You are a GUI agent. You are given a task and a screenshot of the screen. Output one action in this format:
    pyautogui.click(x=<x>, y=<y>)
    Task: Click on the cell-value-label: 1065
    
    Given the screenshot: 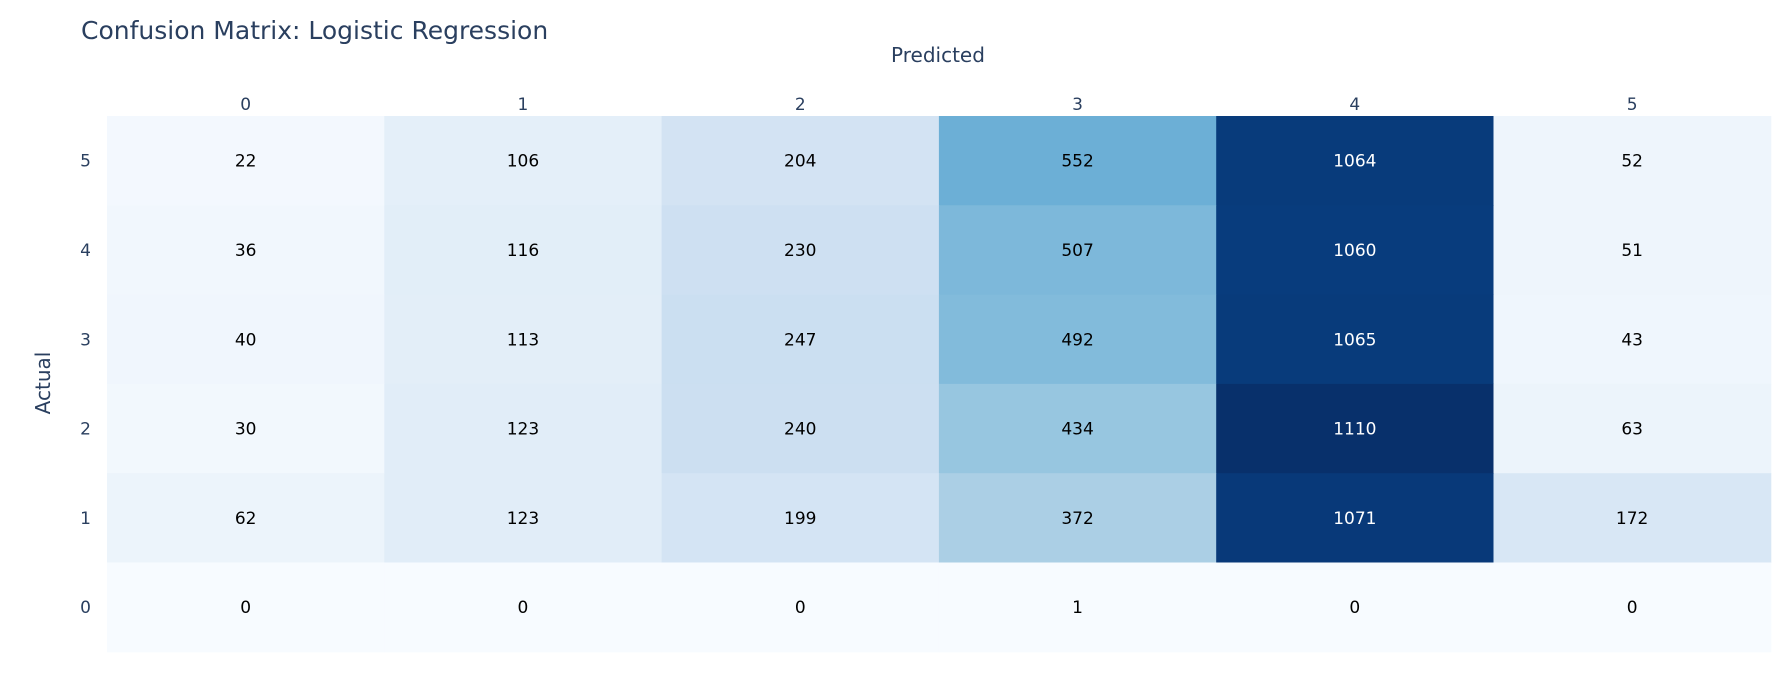 What is the action you would take?
    pyautogui.click(x=1354, y=340)
    